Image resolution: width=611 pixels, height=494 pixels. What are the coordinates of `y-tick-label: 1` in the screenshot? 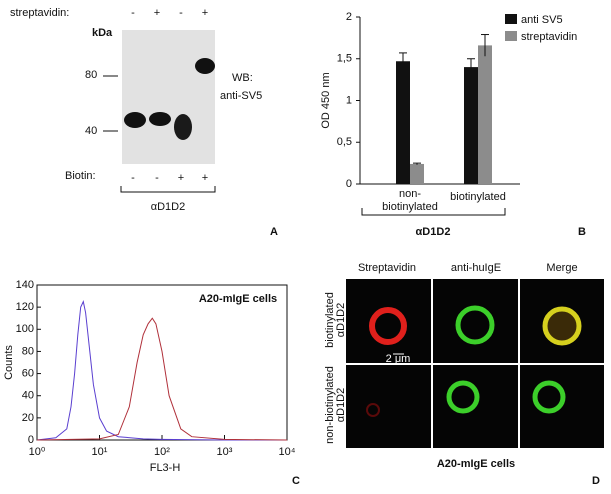 It's located at (349, 100).